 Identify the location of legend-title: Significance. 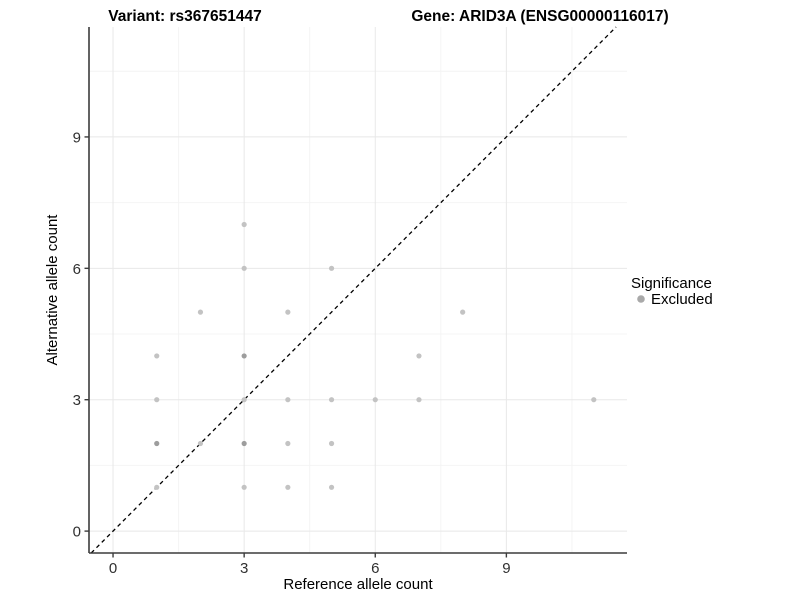
(671, 283).